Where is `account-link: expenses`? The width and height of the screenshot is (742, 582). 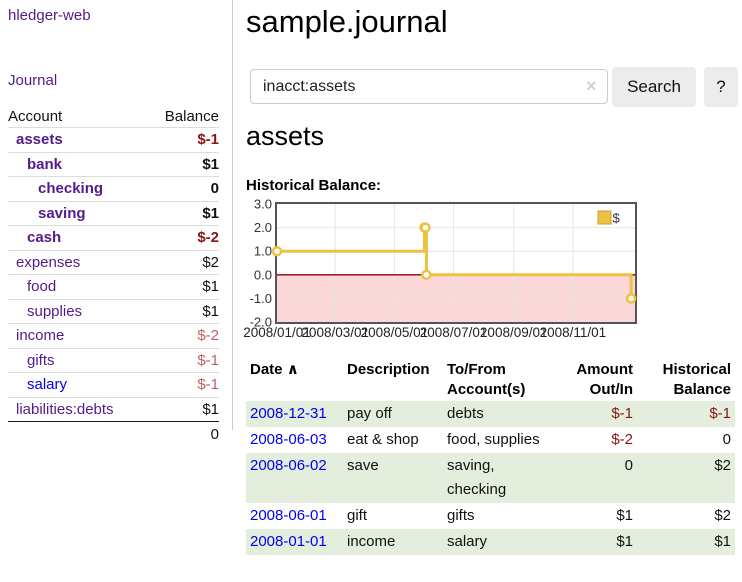
account-link: expenses is located at coordinates (48, 262).